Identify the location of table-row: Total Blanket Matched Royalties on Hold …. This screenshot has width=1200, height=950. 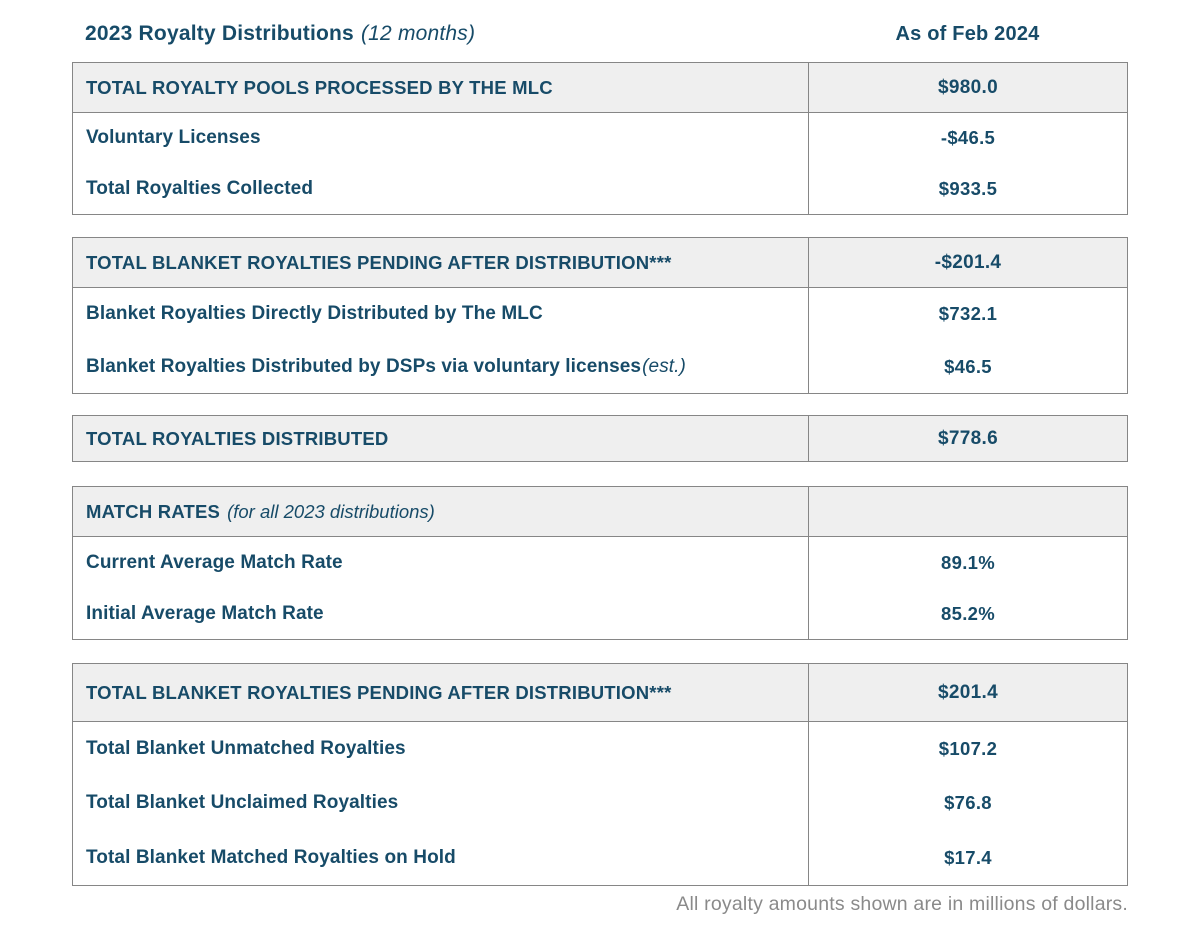
(600, 857).